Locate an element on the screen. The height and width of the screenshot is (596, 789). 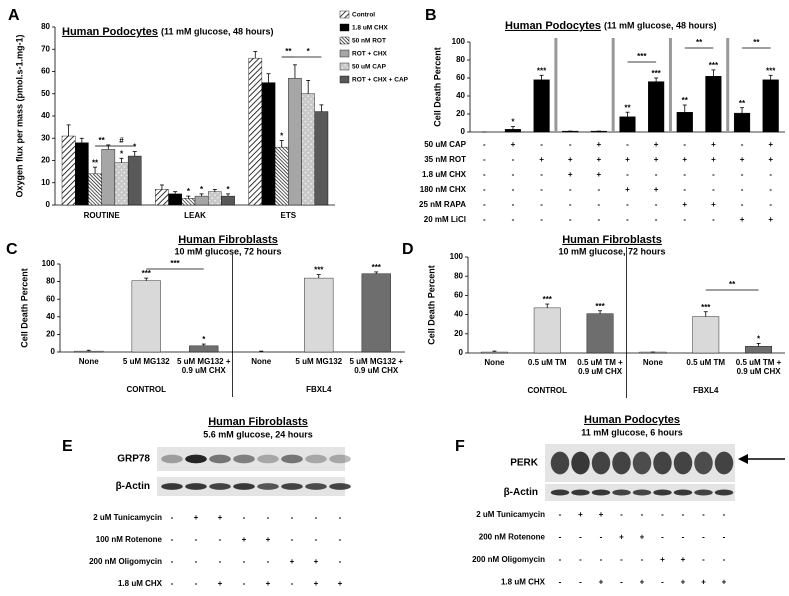
y-tick-label: 40 is located at coordinates (45, 115).